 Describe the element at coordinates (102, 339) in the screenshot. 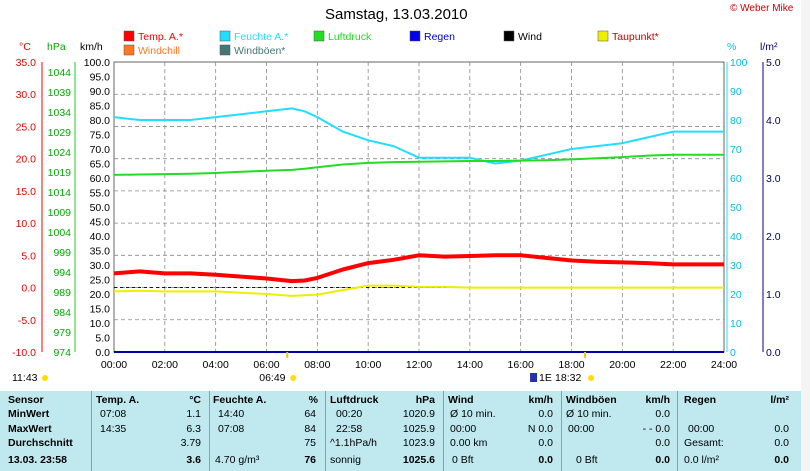

I see `wind-tick-label: 5.0` at that location.